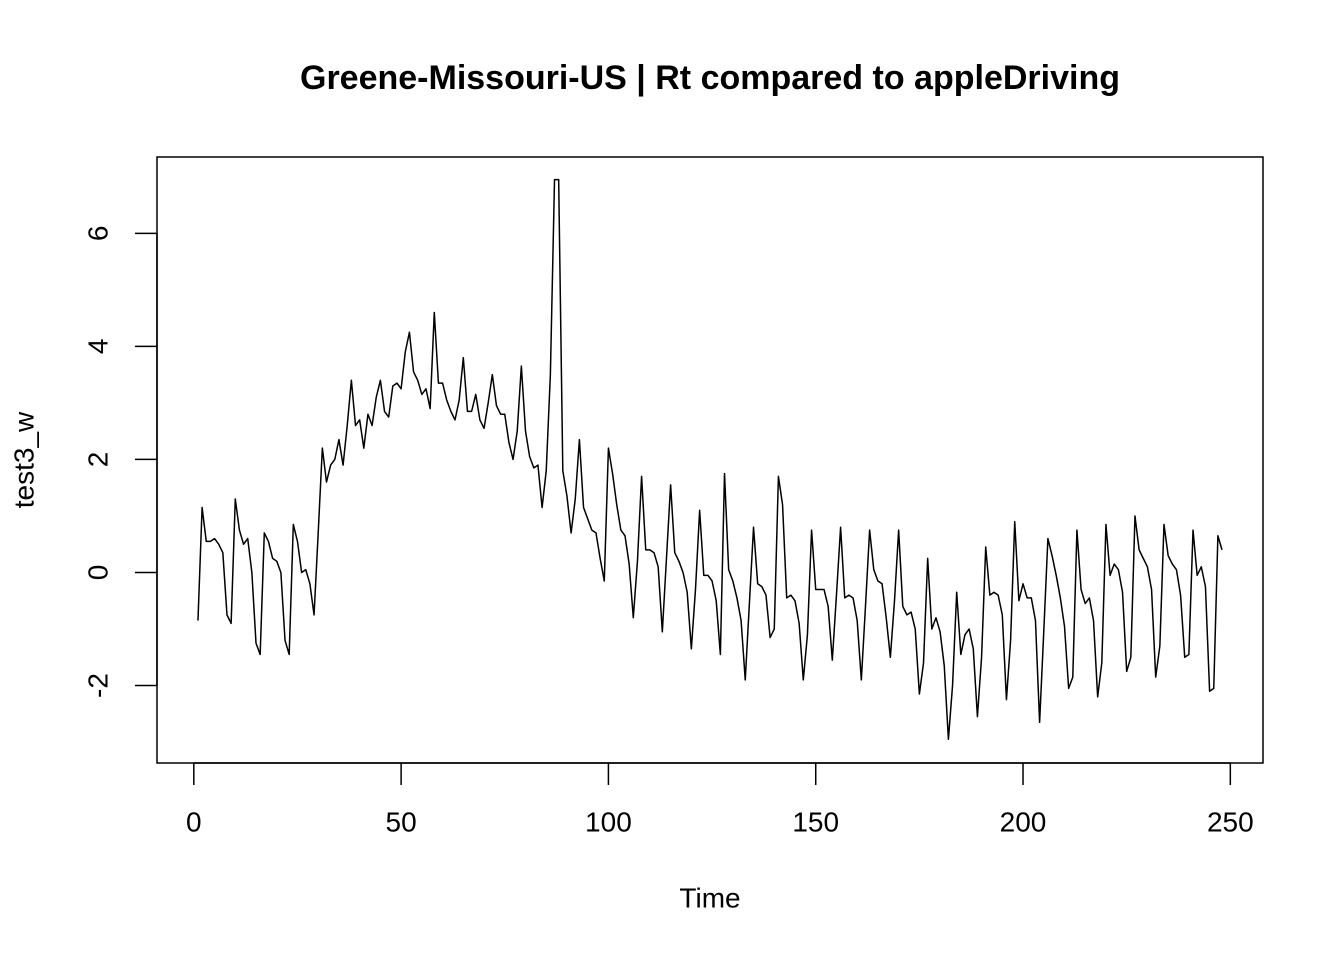  Describe the element at coordinates (401, 821) in the screenshot. I see `x-tick-label: 50` at that location.